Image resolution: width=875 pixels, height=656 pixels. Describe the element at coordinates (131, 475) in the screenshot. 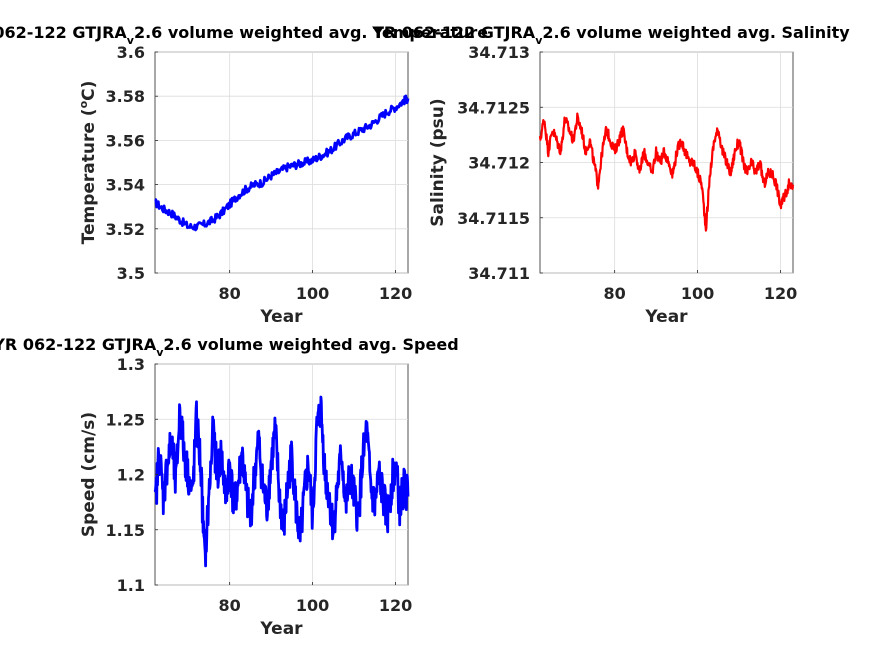

I see `y-tick-label: 1.2` at that location.